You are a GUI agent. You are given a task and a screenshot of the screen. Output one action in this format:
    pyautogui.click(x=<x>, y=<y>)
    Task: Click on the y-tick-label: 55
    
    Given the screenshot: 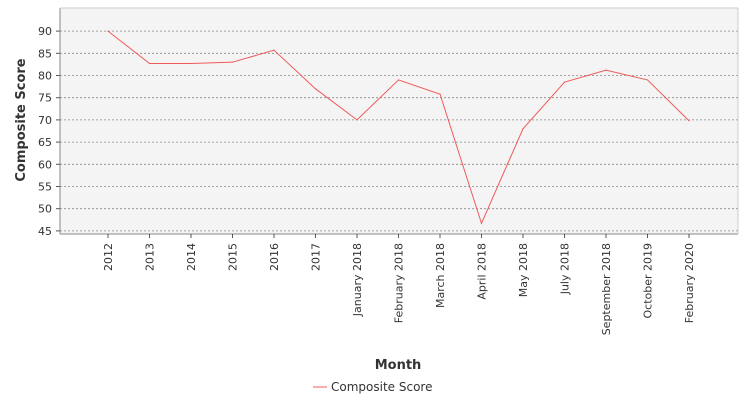 What is the action you would take?
    pyautogui.click(x=45, y=186)
    